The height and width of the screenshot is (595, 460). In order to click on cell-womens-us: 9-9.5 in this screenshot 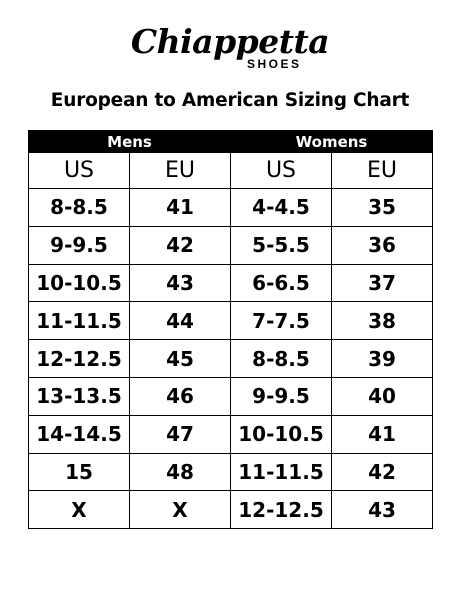, I will do `click(281, 396)`.